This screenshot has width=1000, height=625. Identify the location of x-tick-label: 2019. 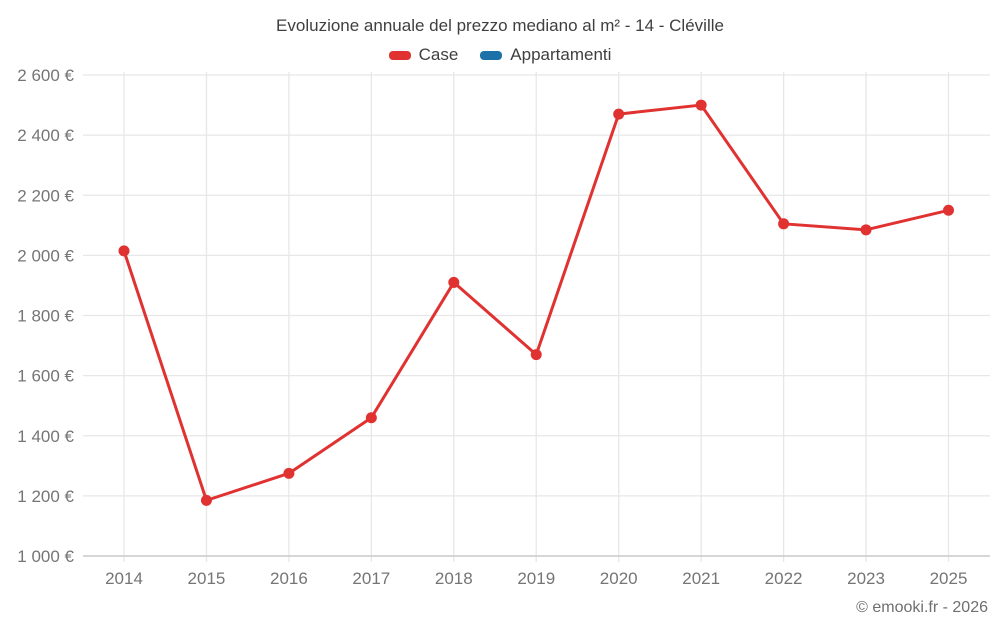
(536, 578).